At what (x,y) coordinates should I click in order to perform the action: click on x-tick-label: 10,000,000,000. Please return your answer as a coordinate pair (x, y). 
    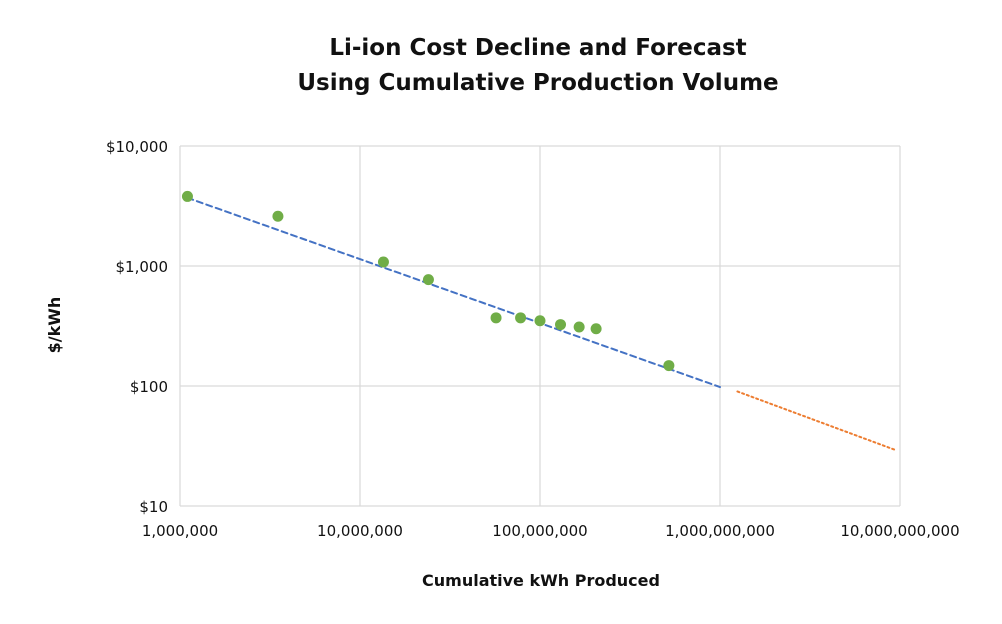
    Looking at the image, I should click on (899, 531).